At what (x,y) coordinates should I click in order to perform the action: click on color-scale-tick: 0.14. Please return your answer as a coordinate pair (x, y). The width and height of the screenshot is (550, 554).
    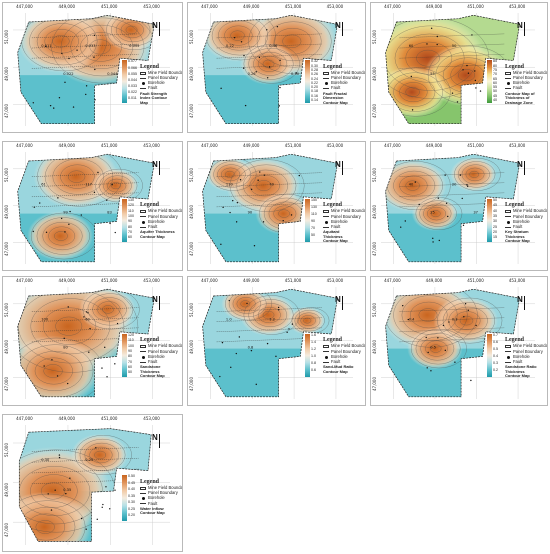
    Looking at the image, I should click on (314, 99).